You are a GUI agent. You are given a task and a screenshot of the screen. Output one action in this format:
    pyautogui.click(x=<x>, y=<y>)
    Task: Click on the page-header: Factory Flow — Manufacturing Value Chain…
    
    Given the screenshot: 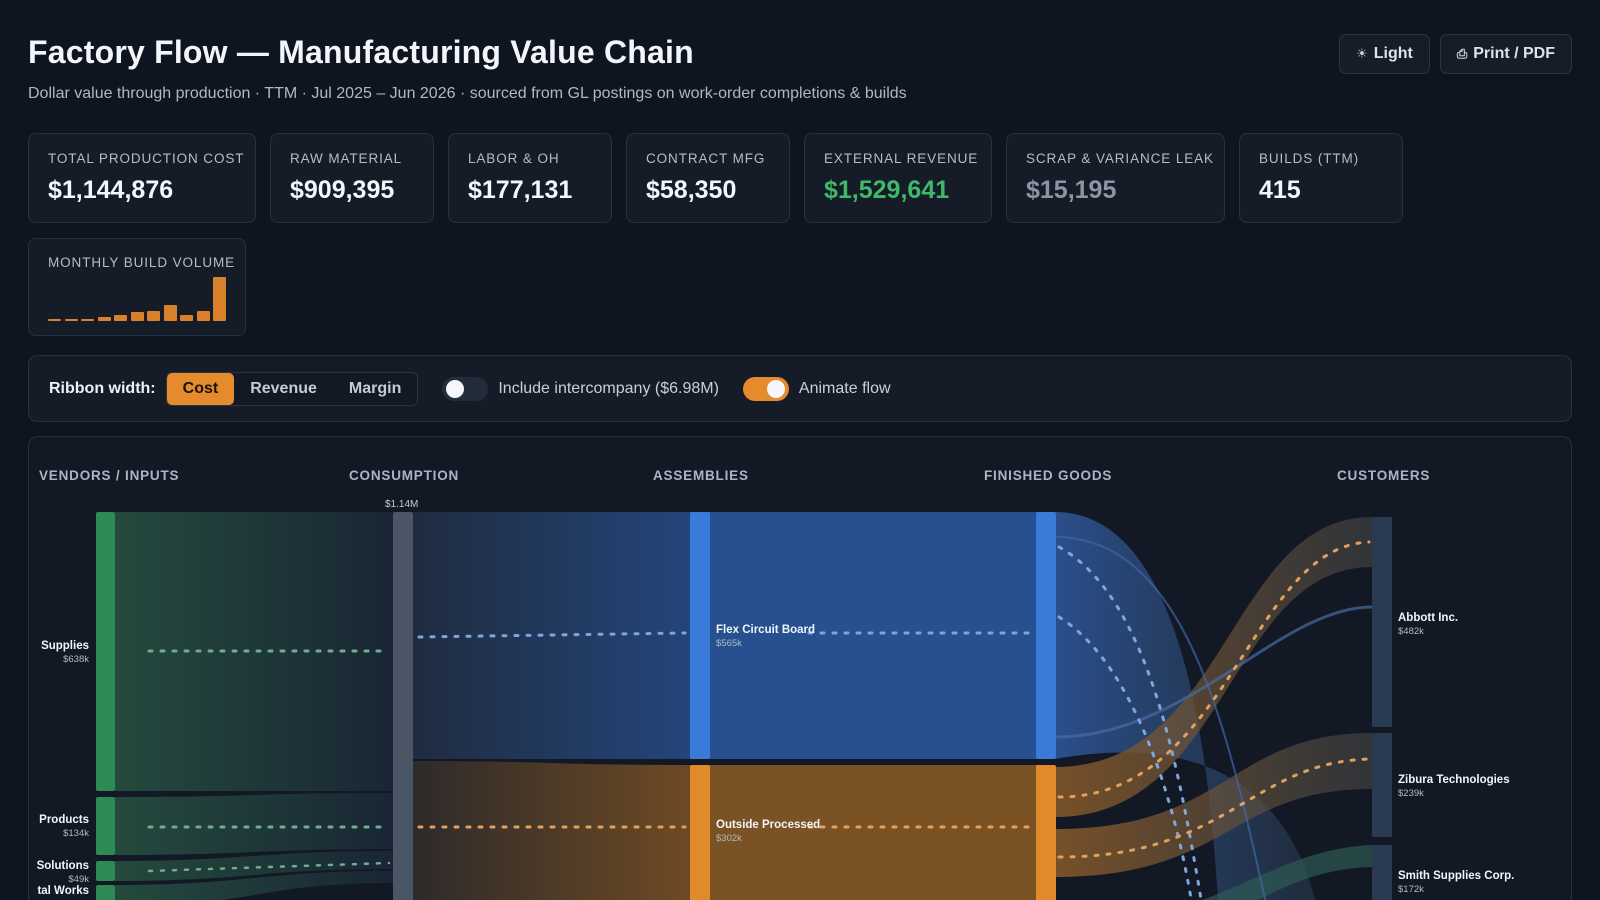 What is the action you would take?
    pyautogui.click(x=800, y=68)
    